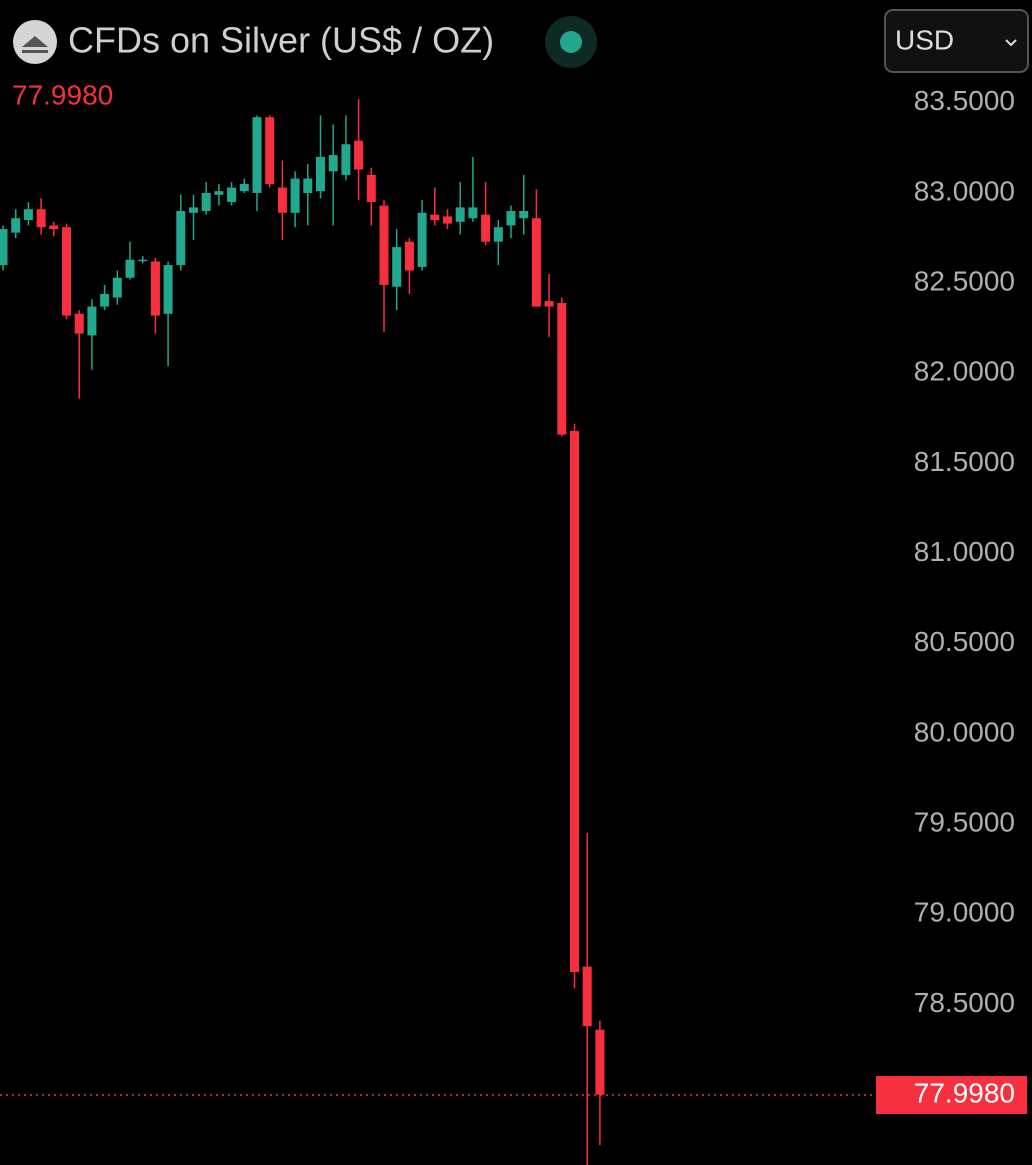 The height and width of the screenshot is (1165, 1032). Describe the element at coordinates (964, 281) in the screenshot. I see `y-tick-label: 82.5000` at that location.